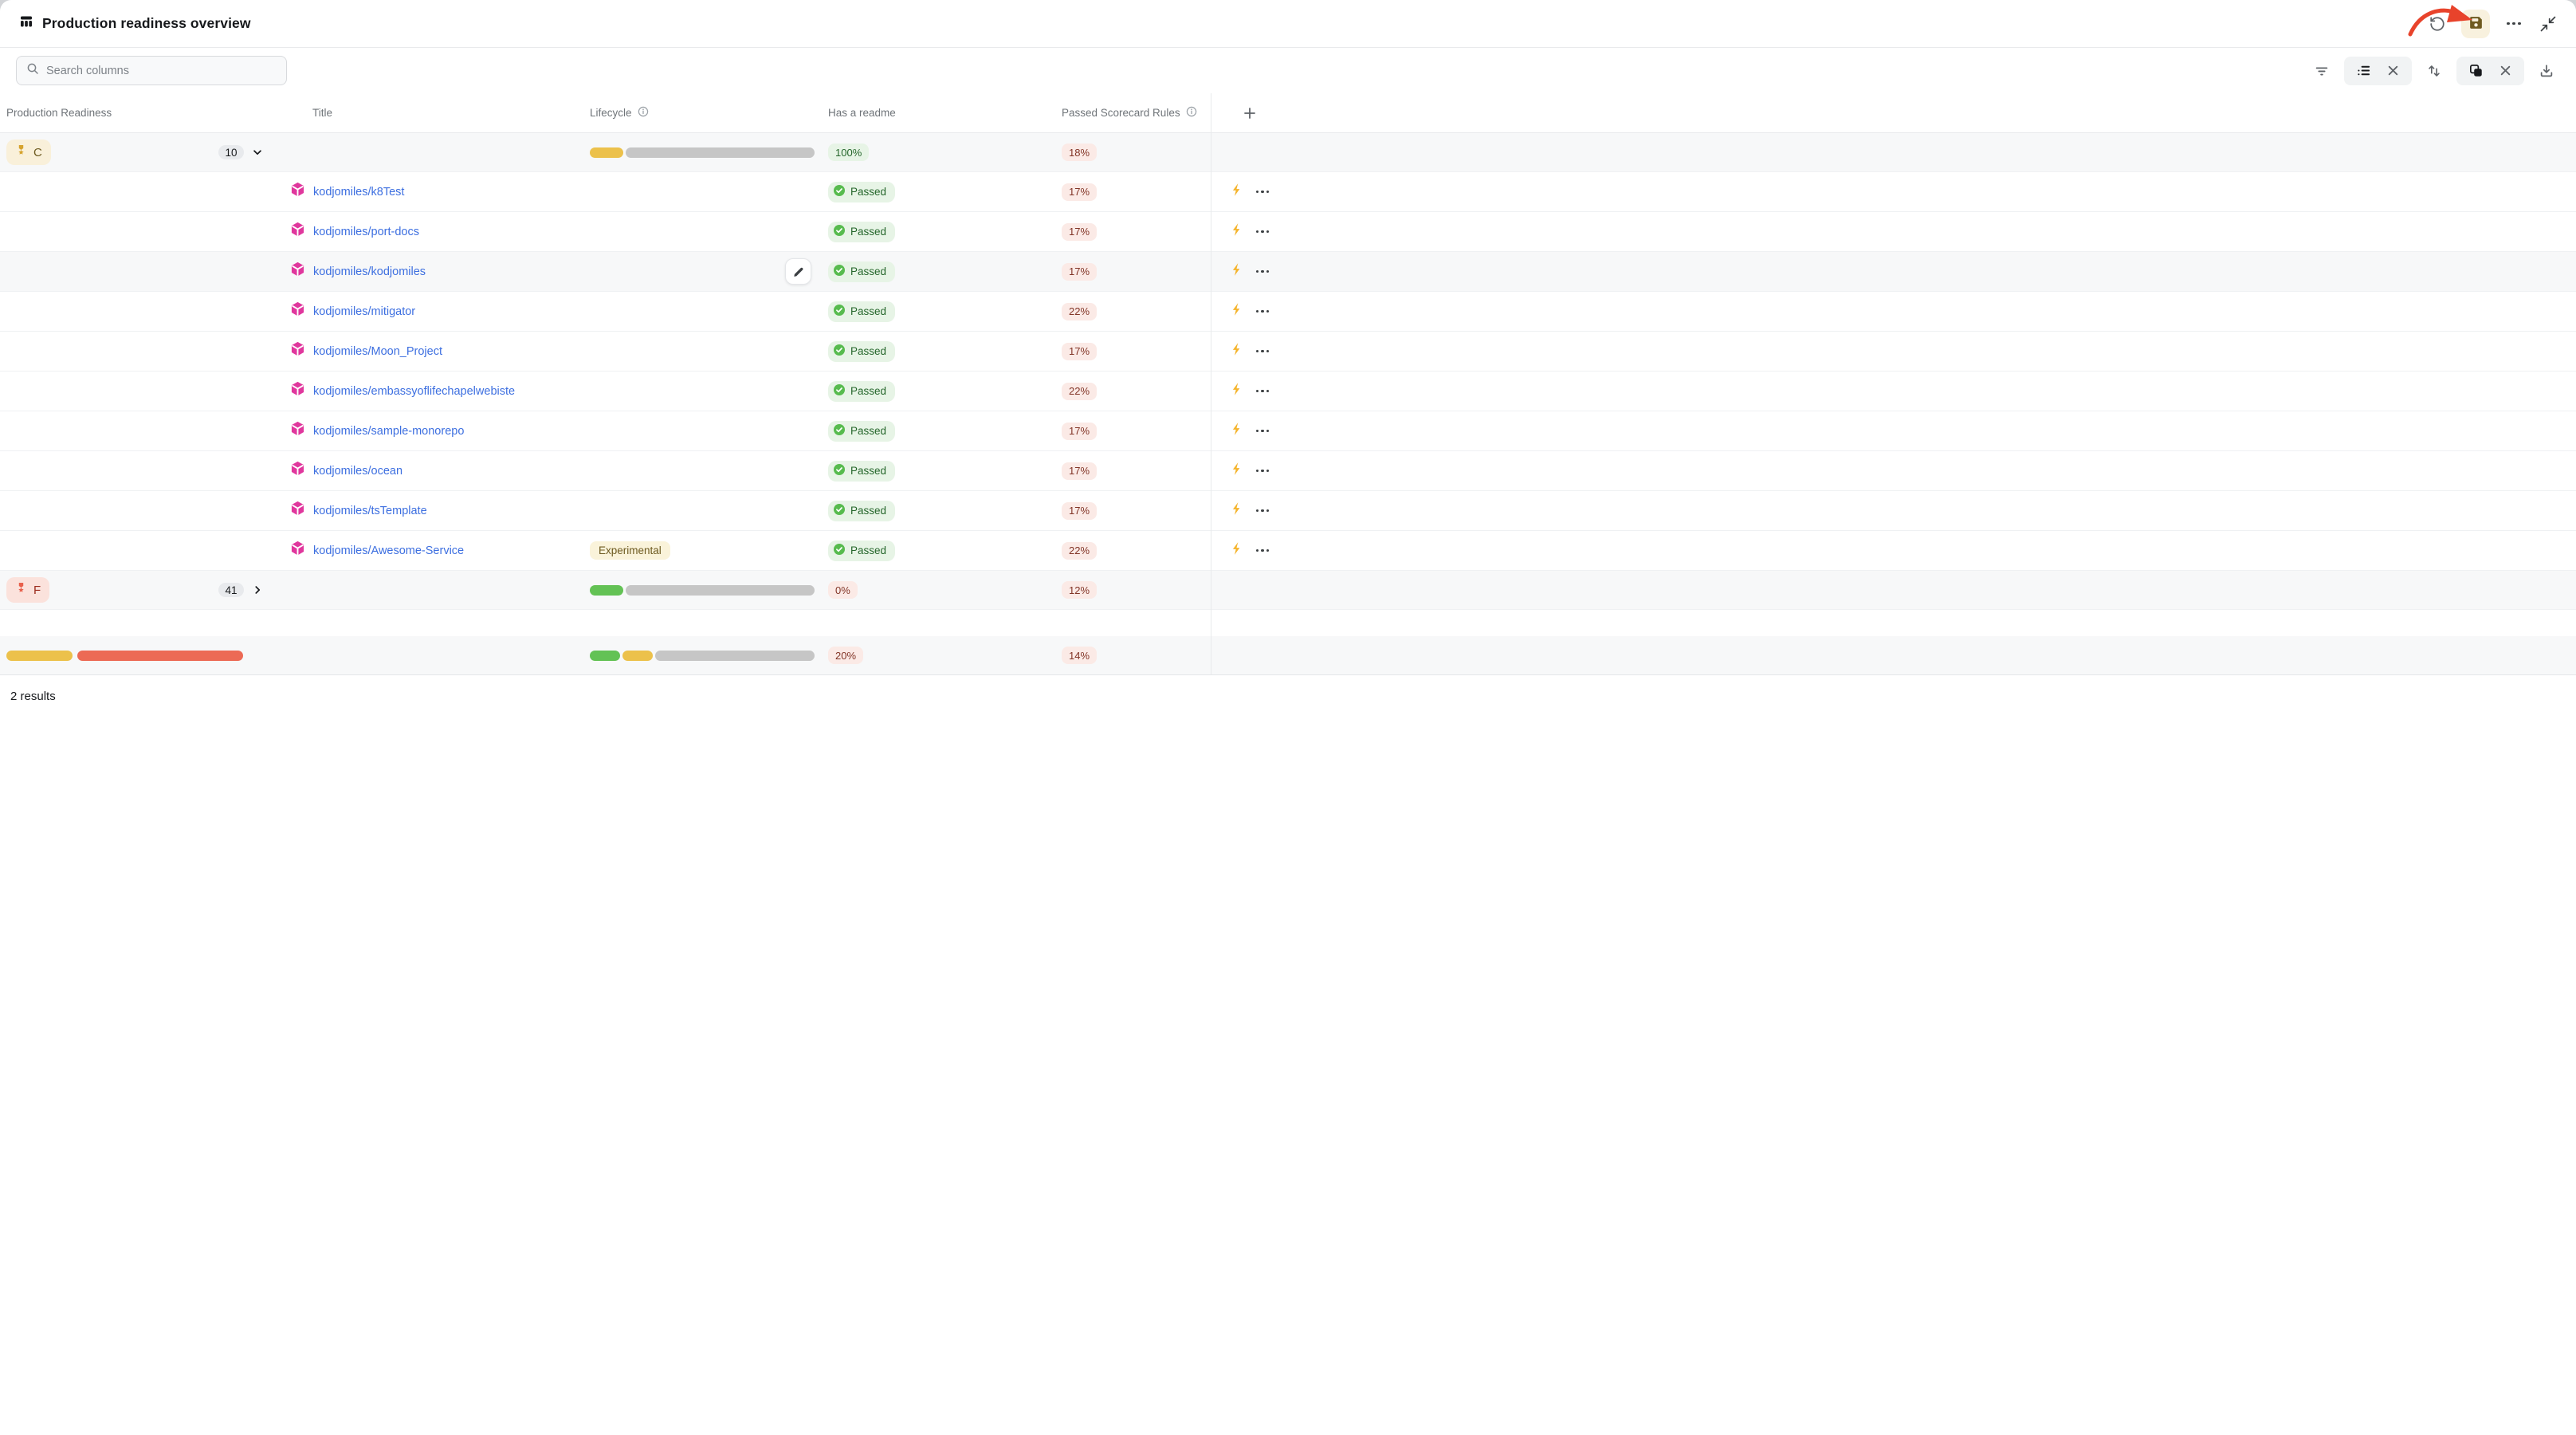 The height and width of the screenshot is (1435, 2576). What do you see at coordinates (2363, 71) in the screenshot?
I see `group-list-icon` at bounding box center [2363, 71].